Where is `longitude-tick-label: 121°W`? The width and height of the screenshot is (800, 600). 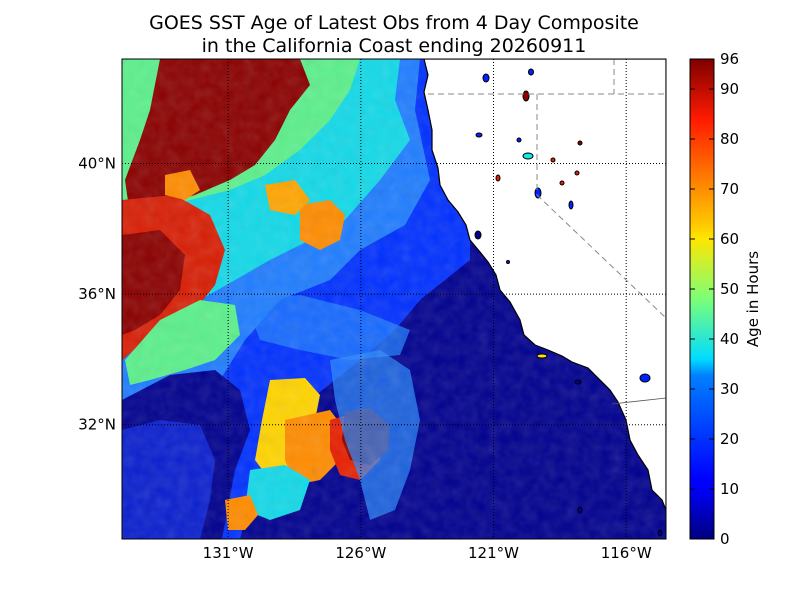 longitude-tick-label: 121°W is located at coordinates (493, 553).